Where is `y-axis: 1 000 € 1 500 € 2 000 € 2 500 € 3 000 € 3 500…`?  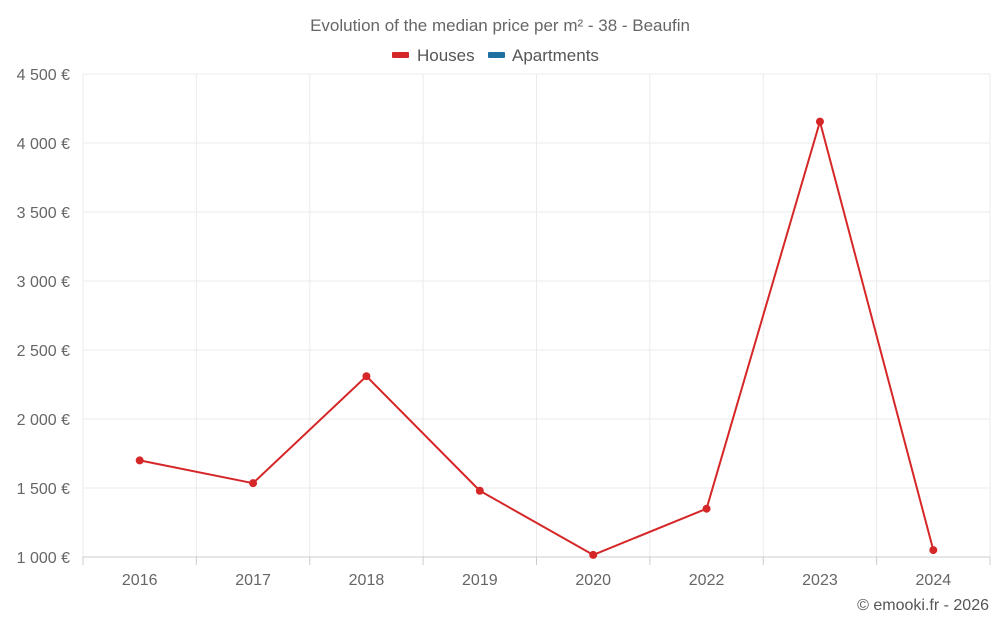
y-axis: 1 000 € 1 500 € 2 000 € 2 500 € 3 000 € 3 500… is located at coordinates (43, 317).